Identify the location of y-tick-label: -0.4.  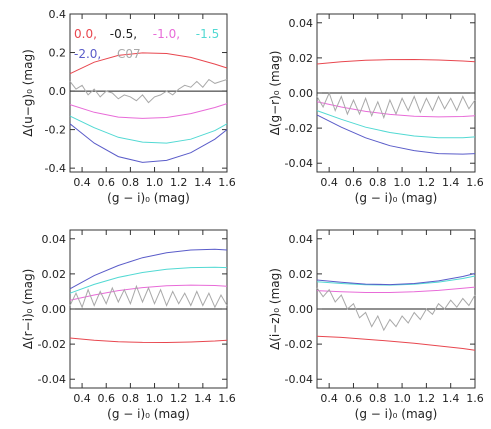
(55, 168).